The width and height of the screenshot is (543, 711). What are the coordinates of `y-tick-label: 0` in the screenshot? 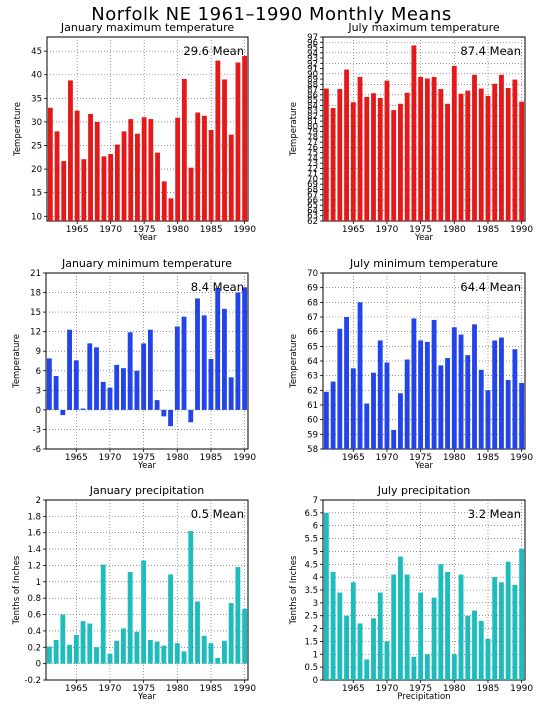 It's located at (315, 681).